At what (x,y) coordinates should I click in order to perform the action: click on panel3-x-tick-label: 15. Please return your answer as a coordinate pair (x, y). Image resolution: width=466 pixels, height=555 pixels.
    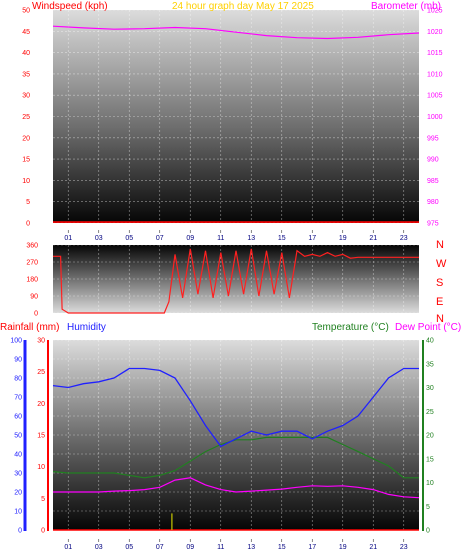
    Looking at the image, I should click on (282, 547).